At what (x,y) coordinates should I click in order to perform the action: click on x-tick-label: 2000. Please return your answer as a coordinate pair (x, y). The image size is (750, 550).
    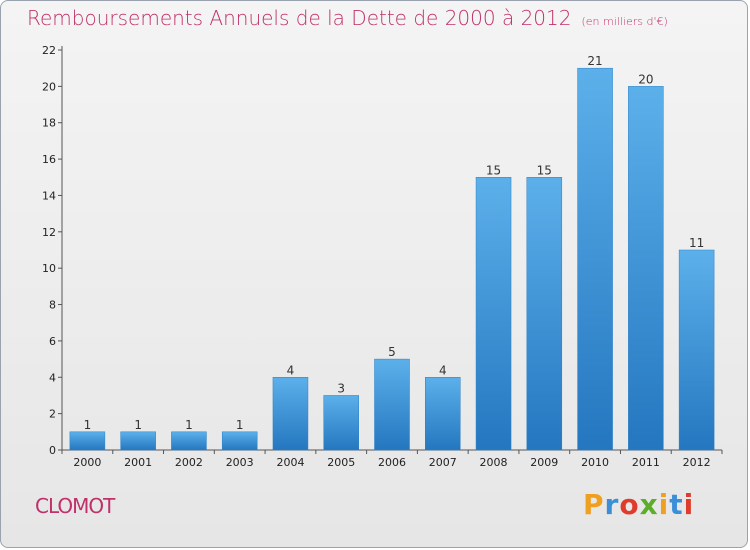
    Looking at the image, I should click on (87, 462).